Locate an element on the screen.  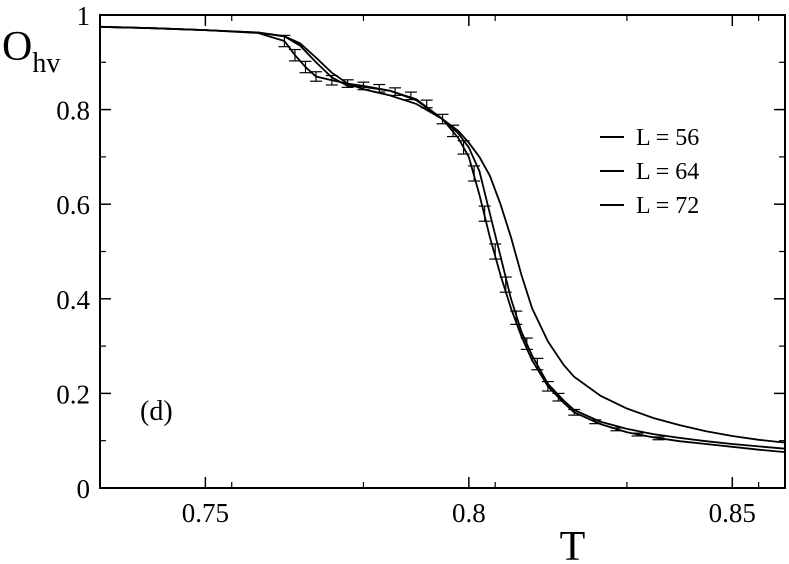
legend: L = 56 L = 64 L = 72 is located at coordinates (649, 172).